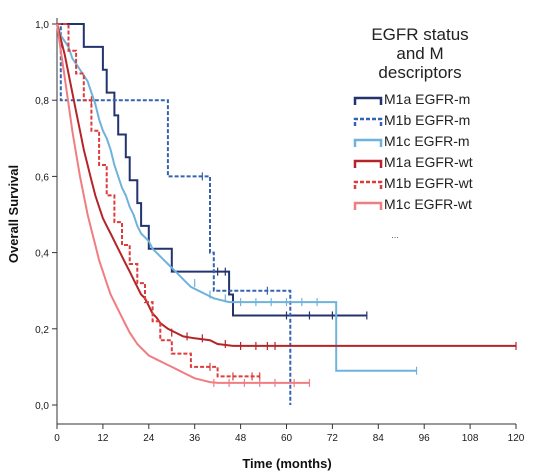 This screenshot has width=533, height=476. I want to click on y-axis-title: Overall Survival, so click(13, 214).